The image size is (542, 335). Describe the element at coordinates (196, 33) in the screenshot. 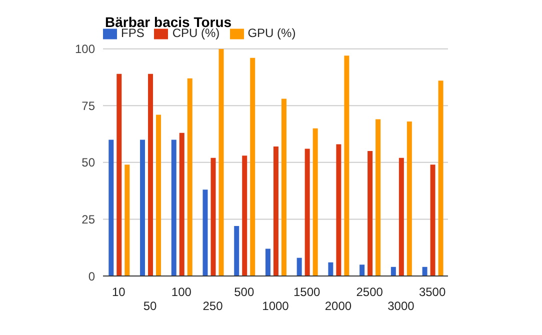

I see `legend-label: CPU (%)` at that location.